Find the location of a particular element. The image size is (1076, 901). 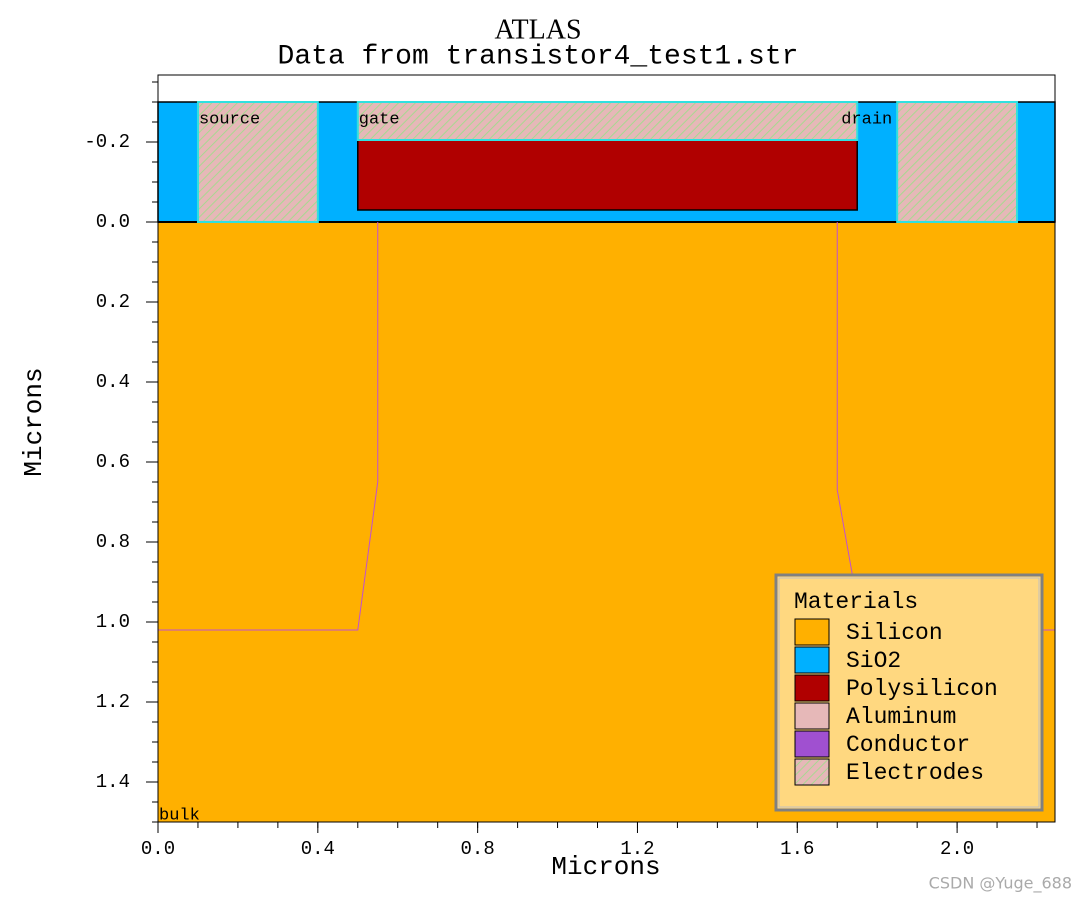

x-tick-label: 1.2 is located at coordinates (637, 849).